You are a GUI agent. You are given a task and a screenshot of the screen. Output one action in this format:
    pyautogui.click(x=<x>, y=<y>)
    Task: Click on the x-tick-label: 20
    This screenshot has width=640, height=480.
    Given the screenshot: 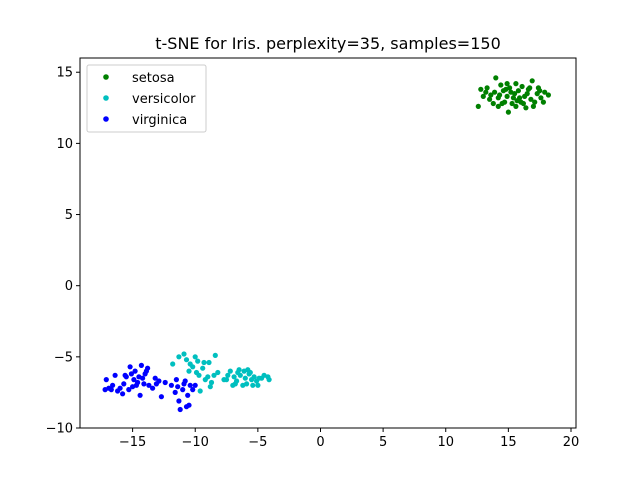 What is the action you would take?
    pyautogui.click(x=571, y=442)
    